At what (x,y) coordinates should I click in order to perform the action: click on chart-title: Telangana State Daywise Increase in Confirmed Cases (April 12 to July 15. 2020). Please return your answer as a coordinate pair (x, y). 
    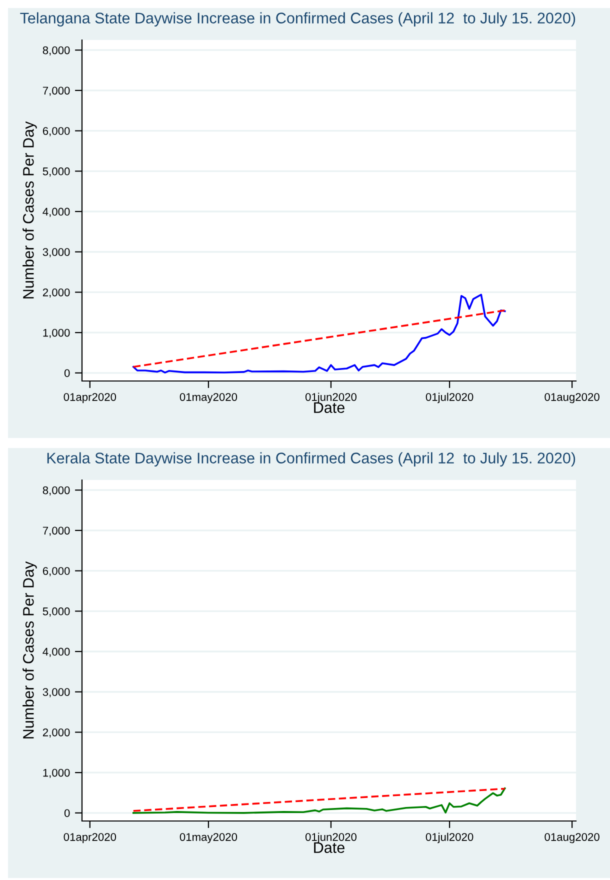
    Looking at the image, I should click on (298, 19).